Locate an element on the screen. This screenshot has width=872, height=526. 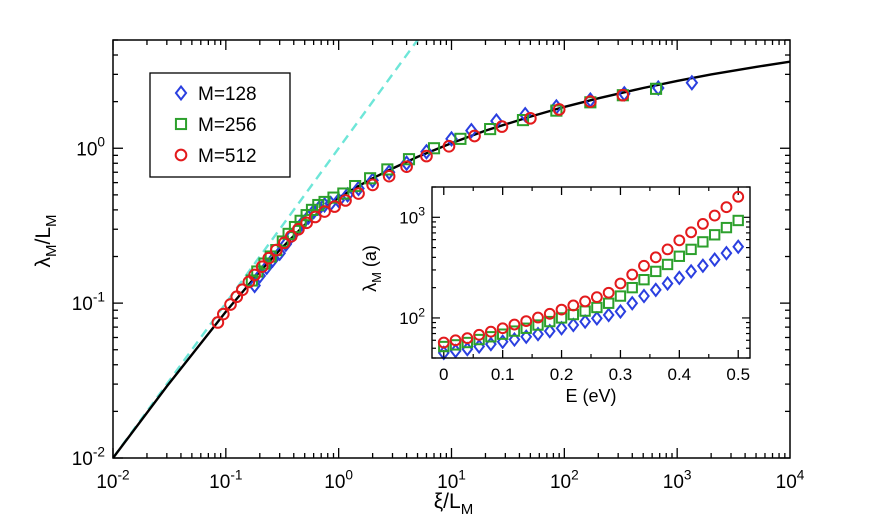
inset-y-tick-label: 10³ is located at coordinates (412, 216).